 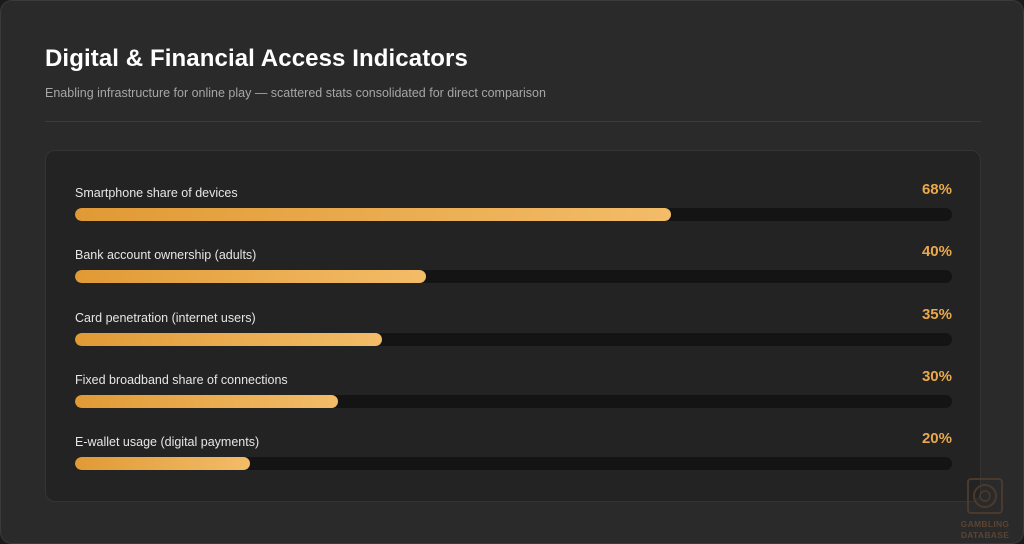 I want to click on bar-value-label: 68%, so click(x=936, y=189).